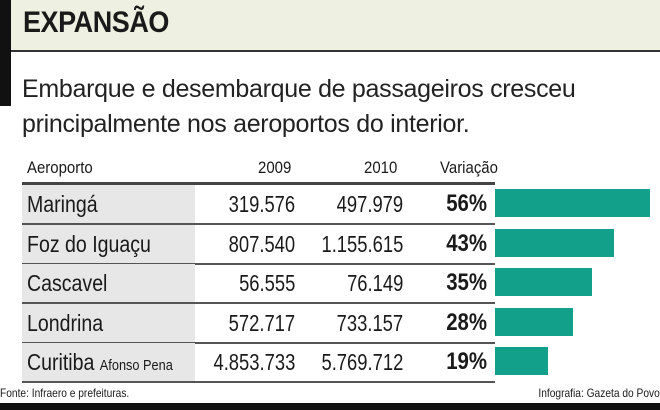 The width and height of the screenshot is (660, 410). What do you see at coordinates (136, 365) in the screenshot?
I see `airport-subname: Afonso Pena` at bounding box center [136, 365].